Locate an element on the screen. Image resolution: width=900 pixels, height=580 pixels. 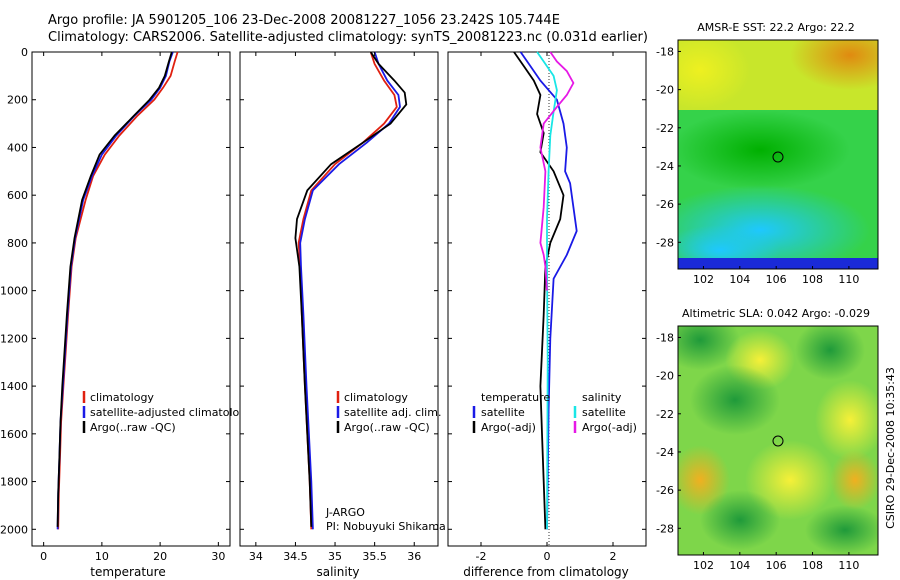
x-tick-label: 34 is located at coordinates (256, 556).